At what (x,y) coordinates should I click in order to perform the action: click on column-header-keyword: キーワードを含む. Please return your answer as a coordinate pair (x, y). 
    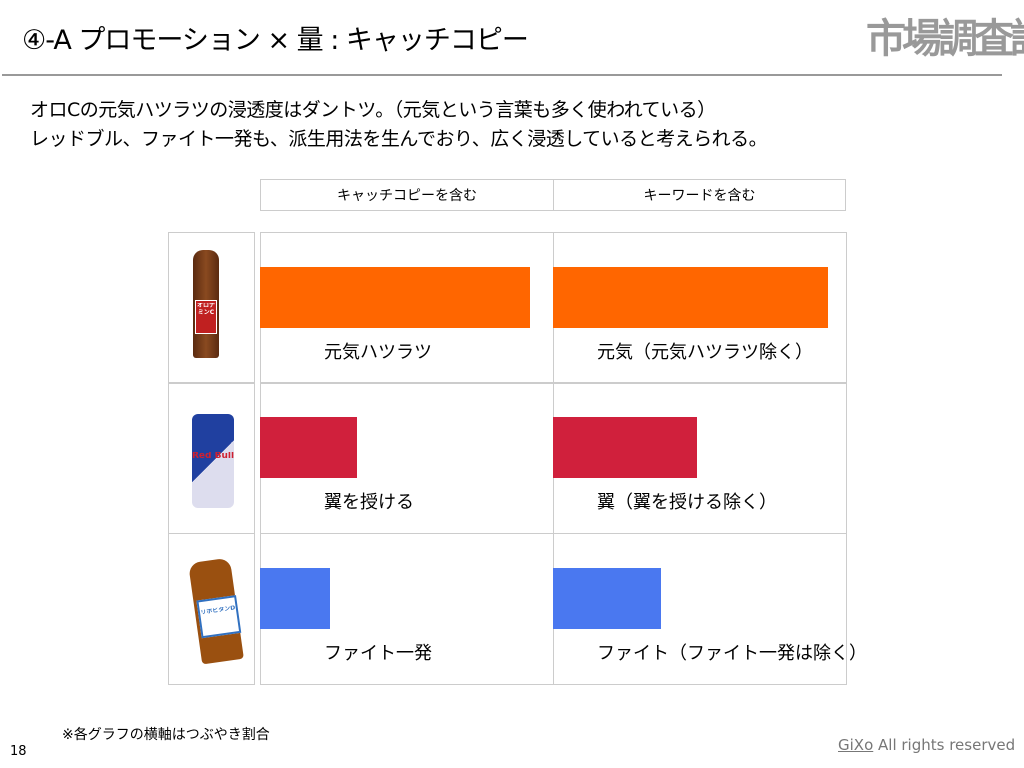
    Looking at the image, I should click on (699, 195).